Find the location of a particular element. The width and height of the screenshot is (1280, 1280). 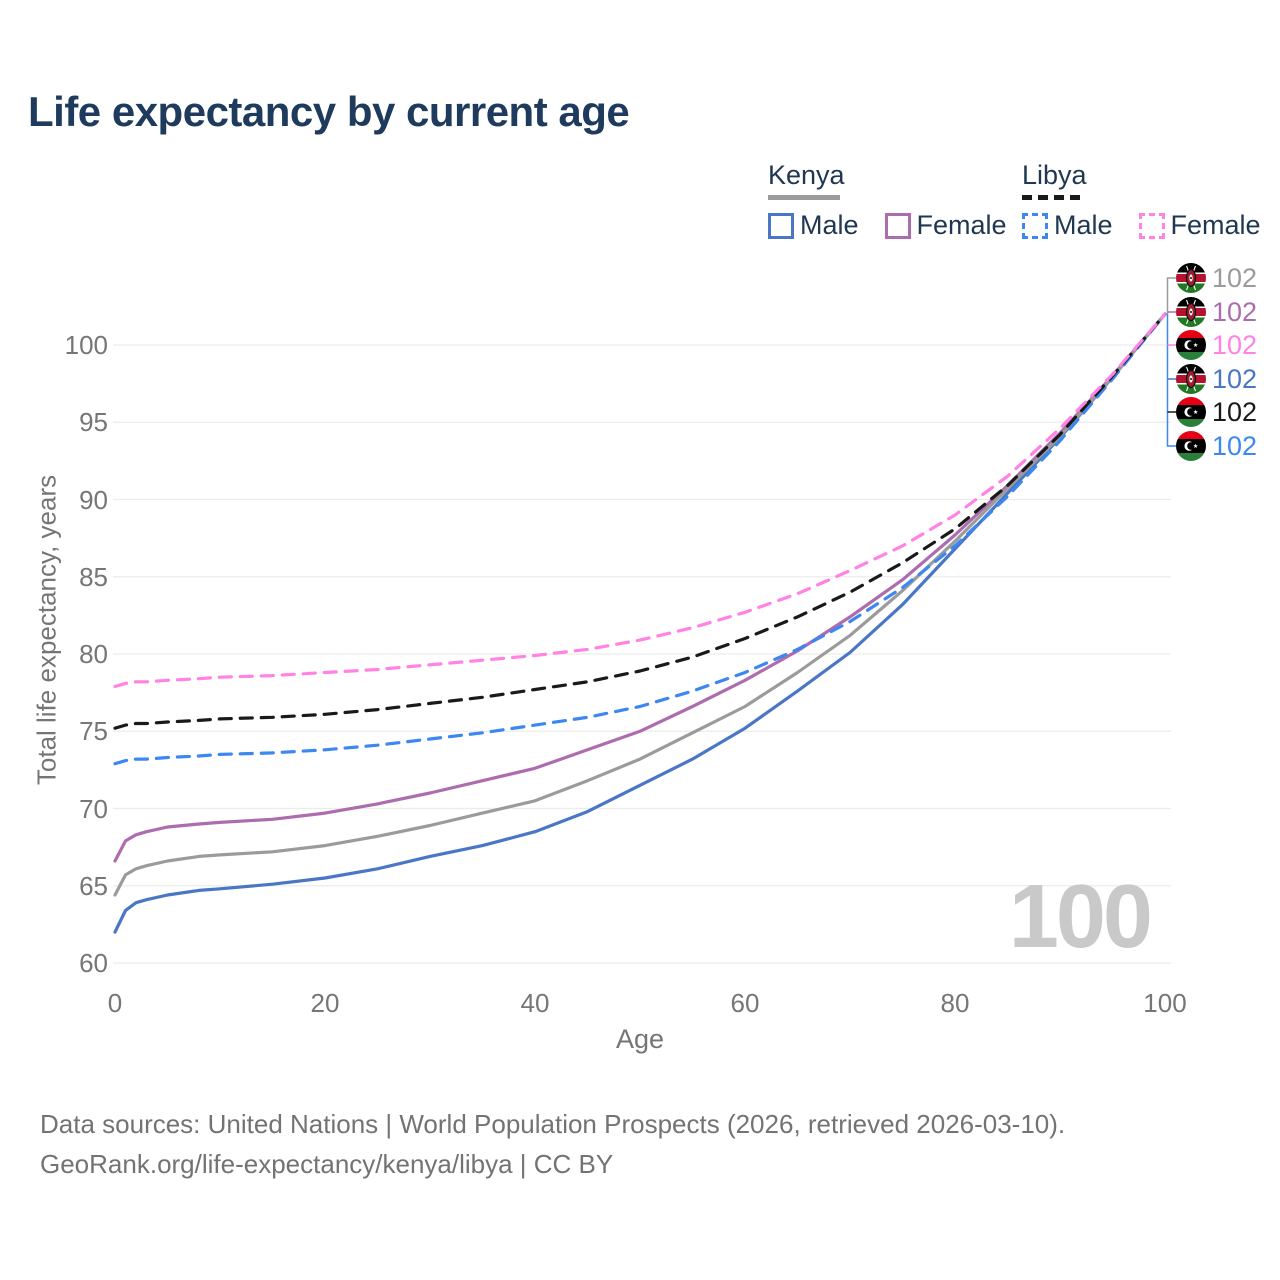

kenya-female-swatch-icon is located at coordinates (897, 225).